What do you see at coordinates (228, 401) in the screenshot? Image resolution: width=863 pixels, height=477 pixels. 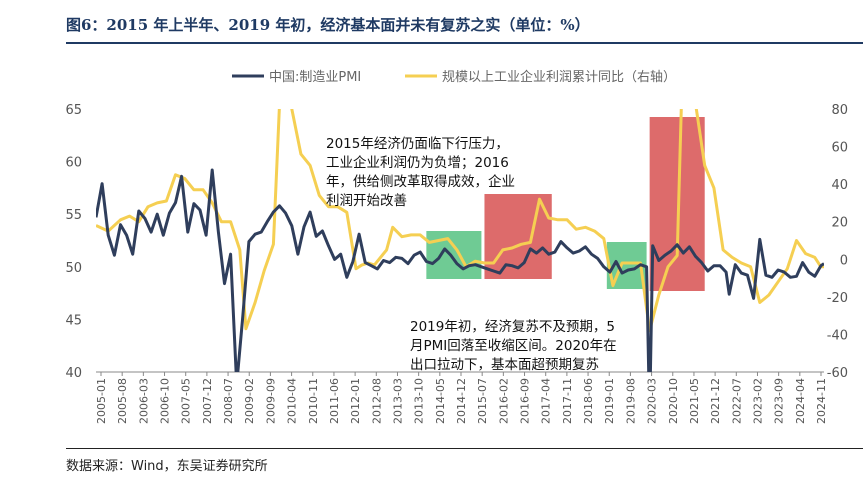 I see `x-tick-label: 2008-07` at bounding box center [228, 401].